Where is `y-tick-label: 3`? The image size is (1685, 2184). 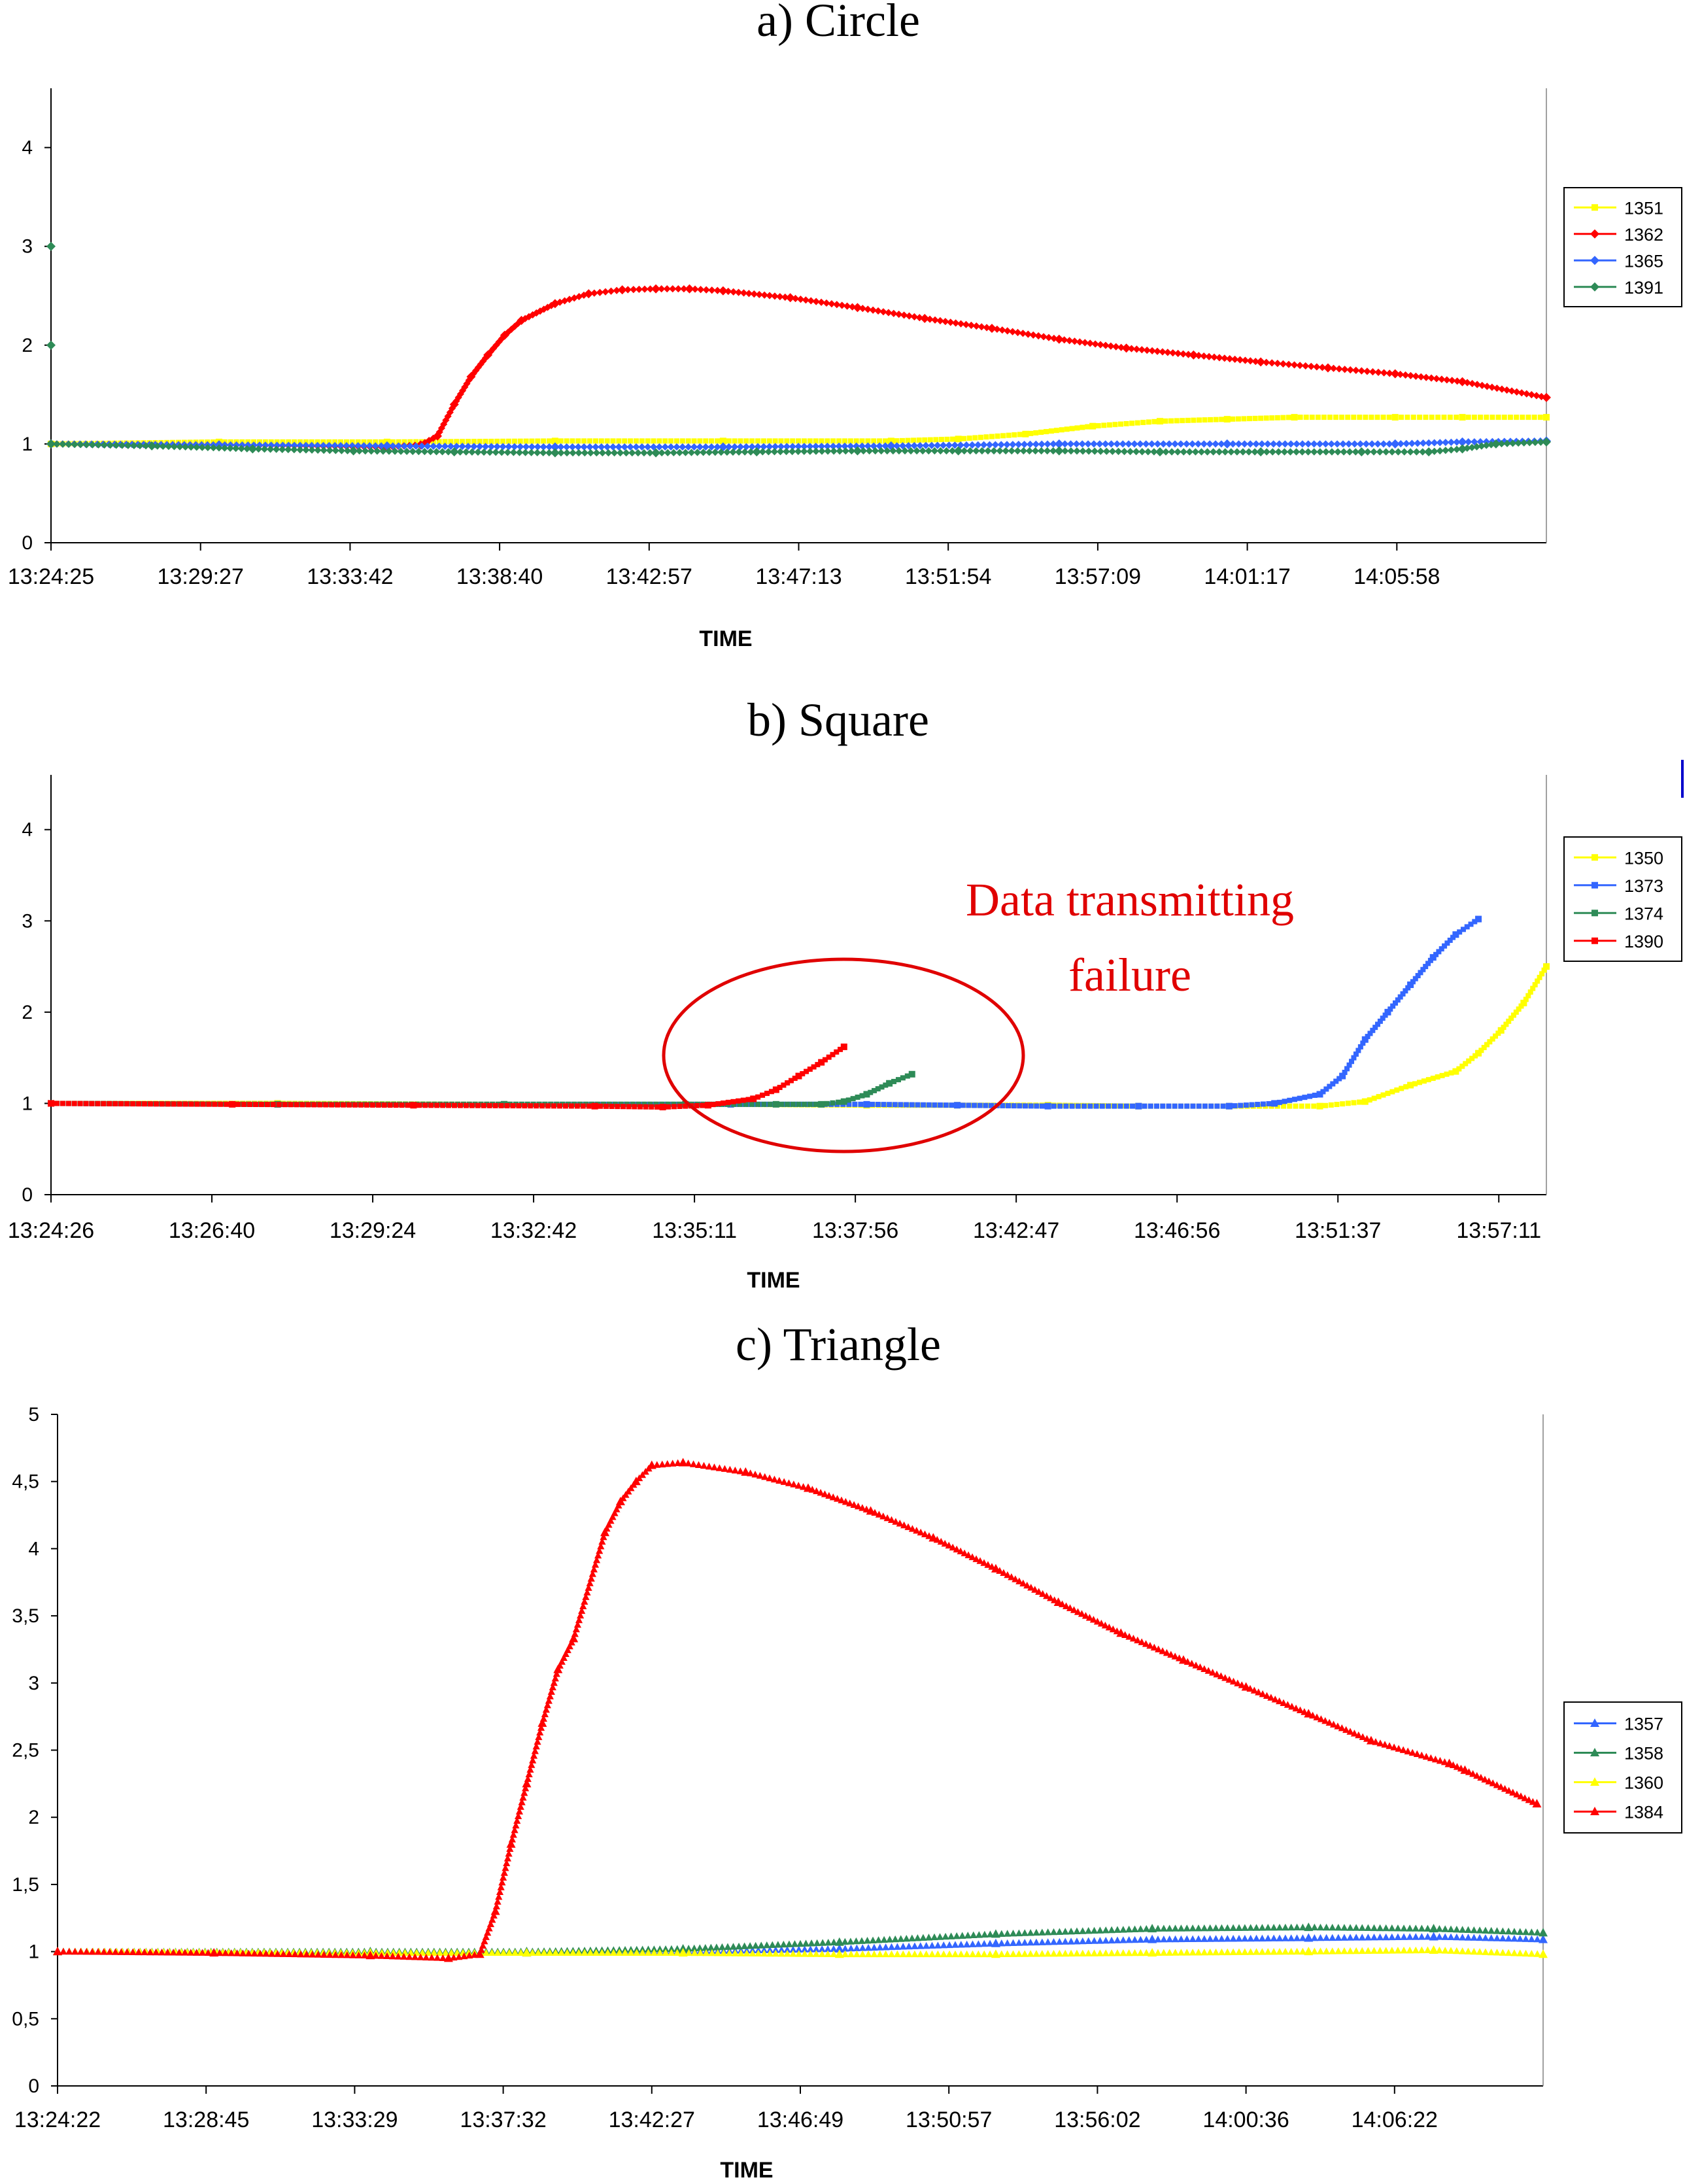 y-tick-label: 3 is located at coordinates (27, 921).